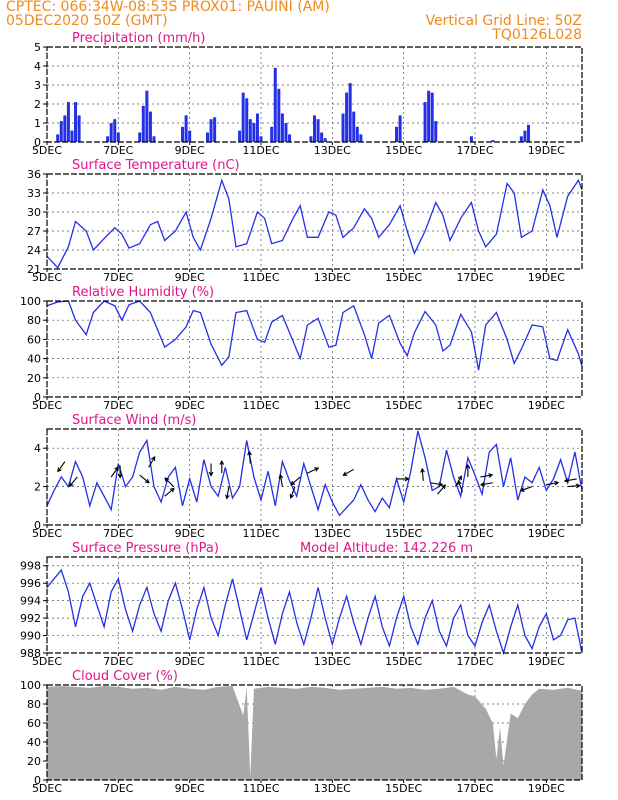 The image size is (618, 800). I want to click on rh-xtick-label: 9DEC, so click(190, 405).